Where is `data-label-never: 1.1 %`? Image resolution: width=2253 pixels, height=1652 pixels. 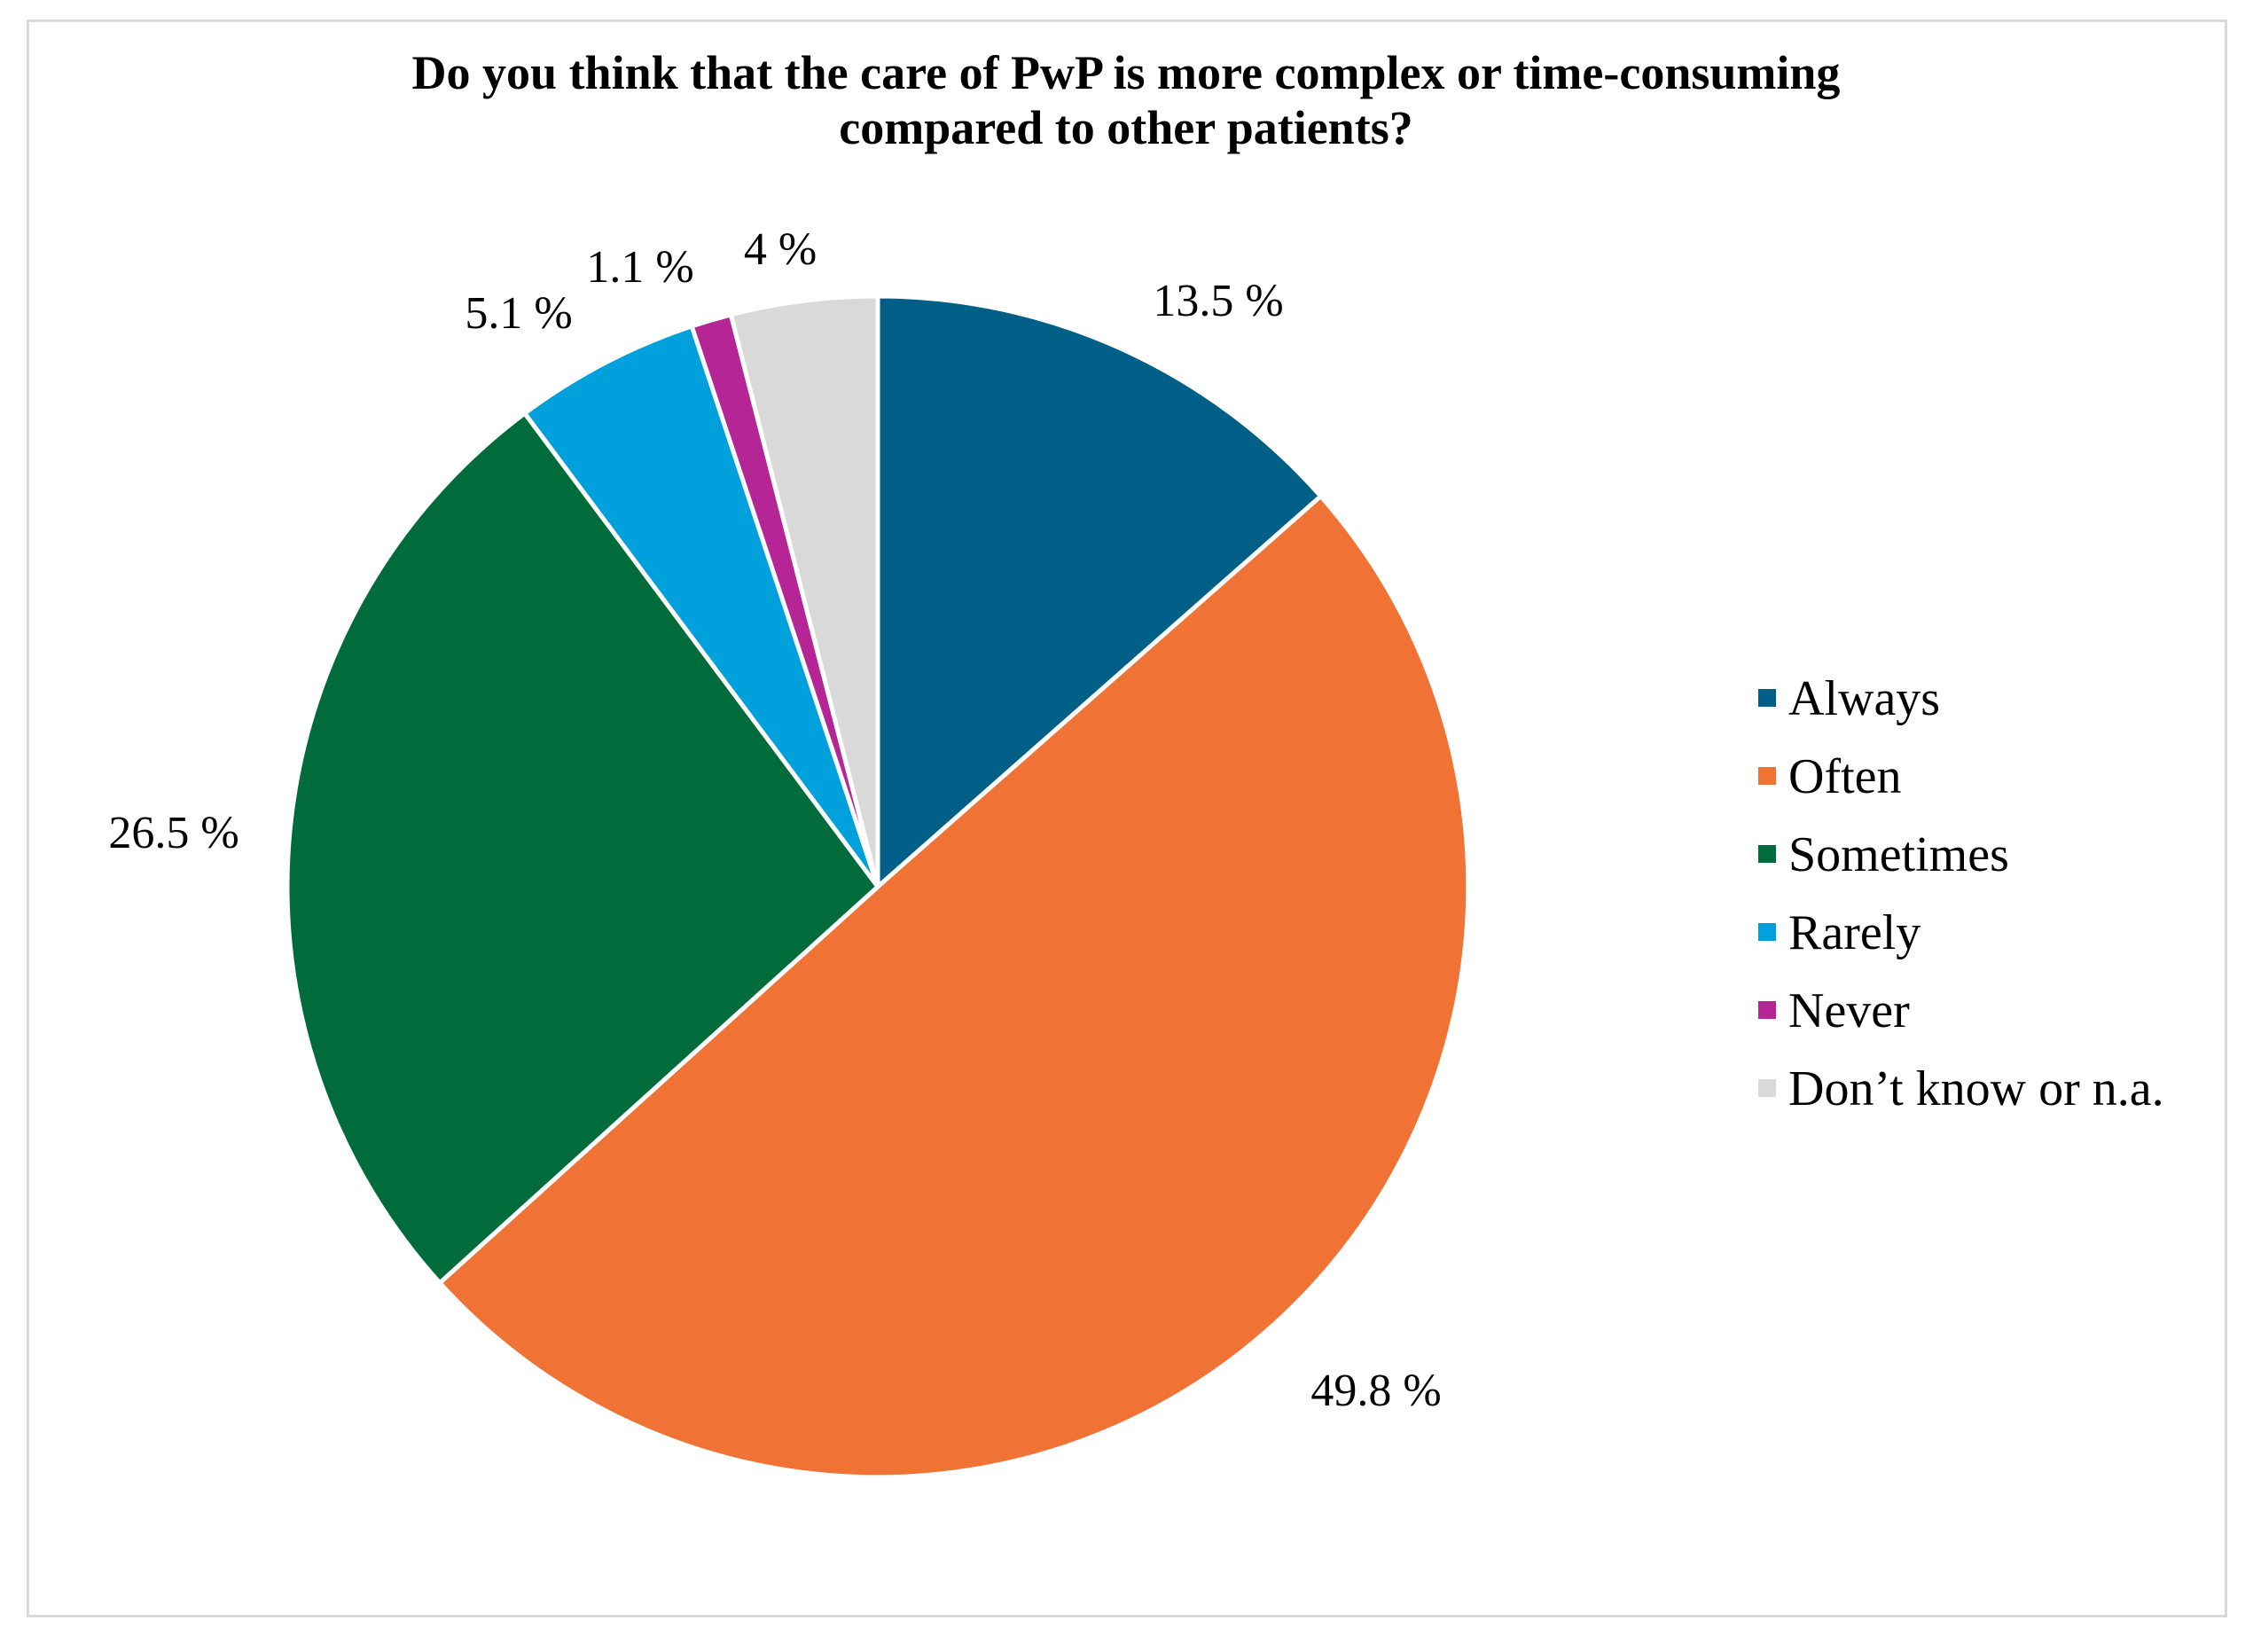 data-label-never: 1.1 % is located at coordinates (639, 267).